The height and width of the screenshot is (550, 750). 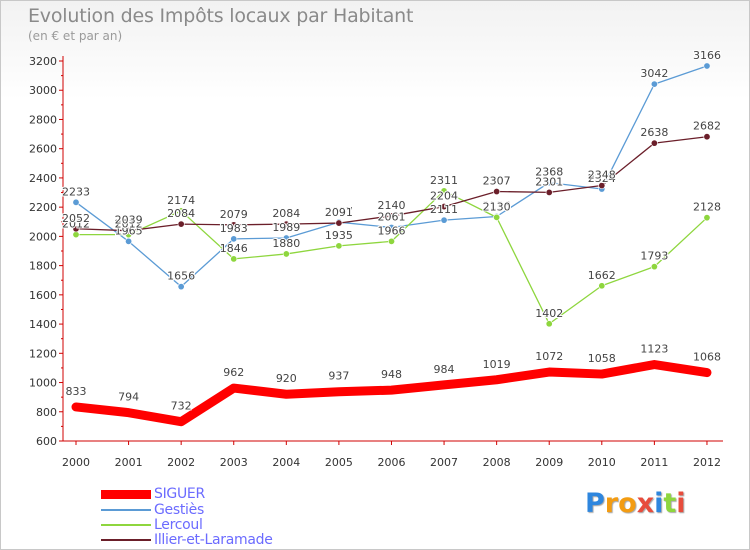 I want to click on data-label: 1983, so click(x=234, y=228).